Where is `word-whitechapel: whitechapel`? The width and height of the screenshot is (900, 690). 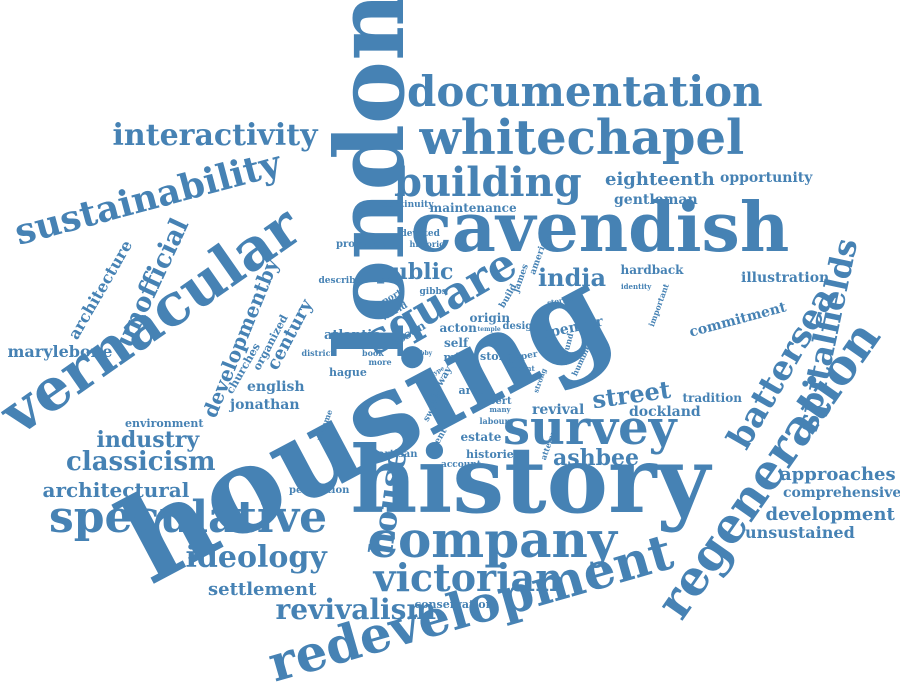 word-whitechapel: whitechapel is located at coordinates (582, 138).